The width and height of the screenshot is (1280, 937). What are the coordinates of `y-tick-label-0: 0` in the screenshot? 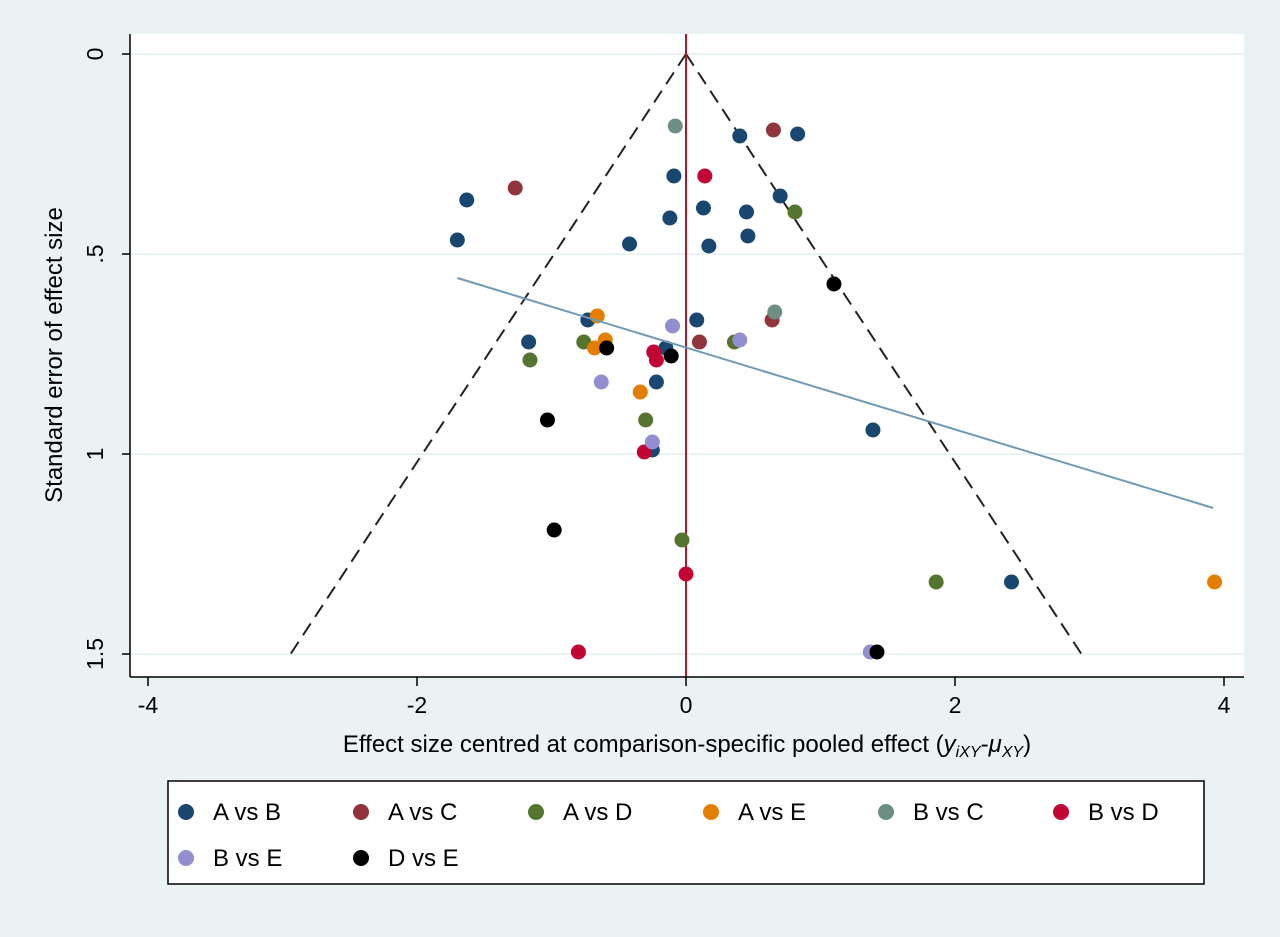 It's located at (95, 54).